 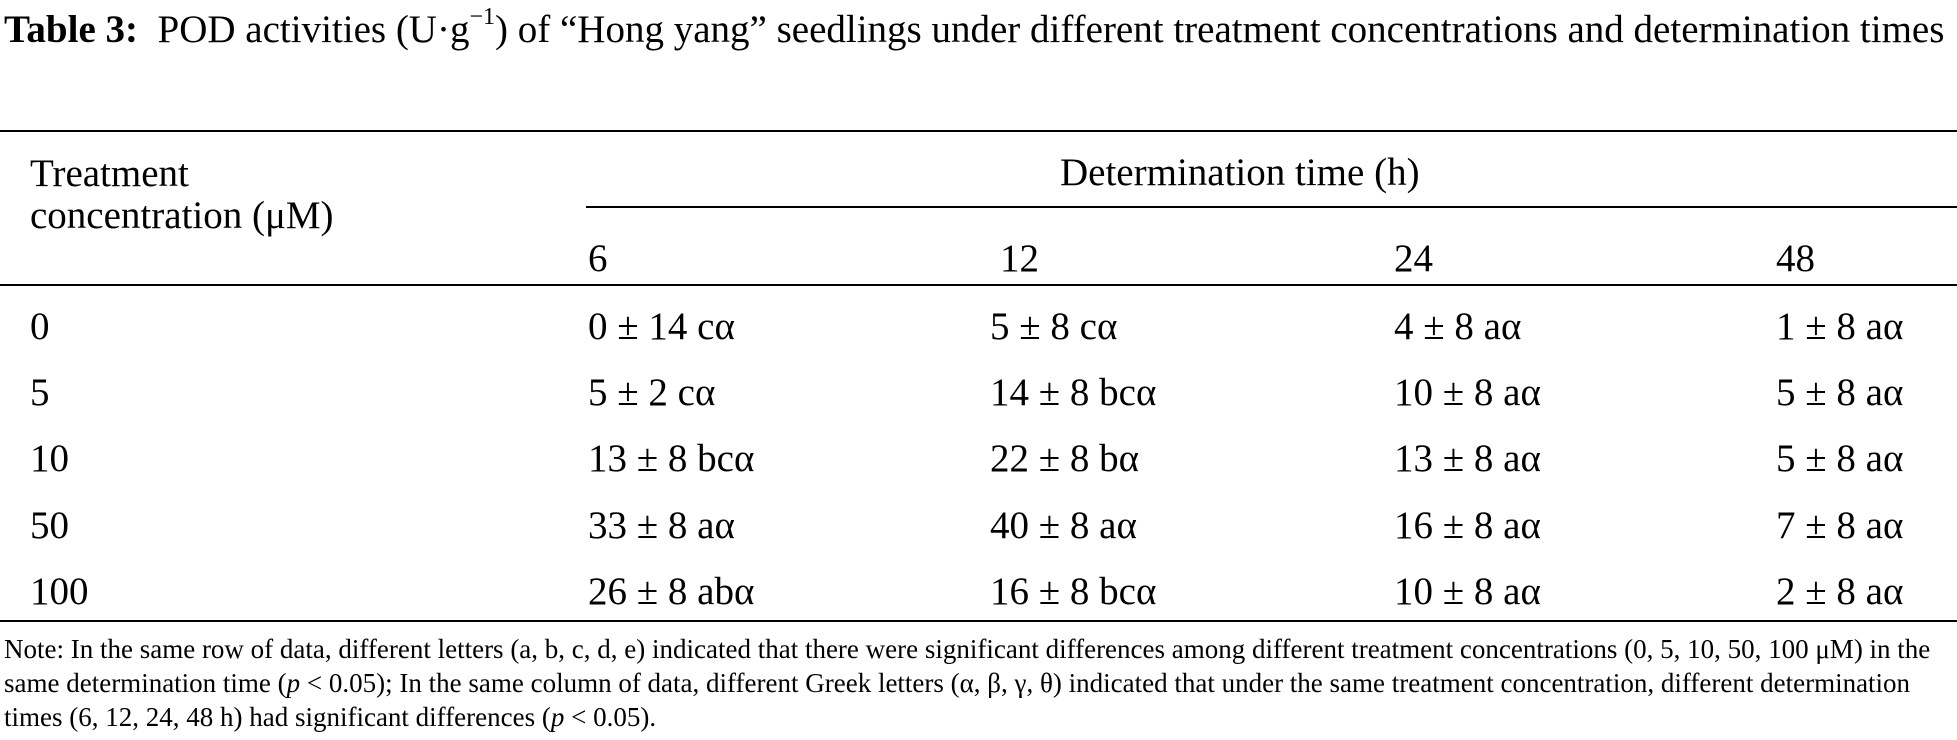 What do you see at coordinates (1467, 458) in the screenshot?
I see `table-cell: 13 ± 8 aα` at bounding box center [1467, 458].